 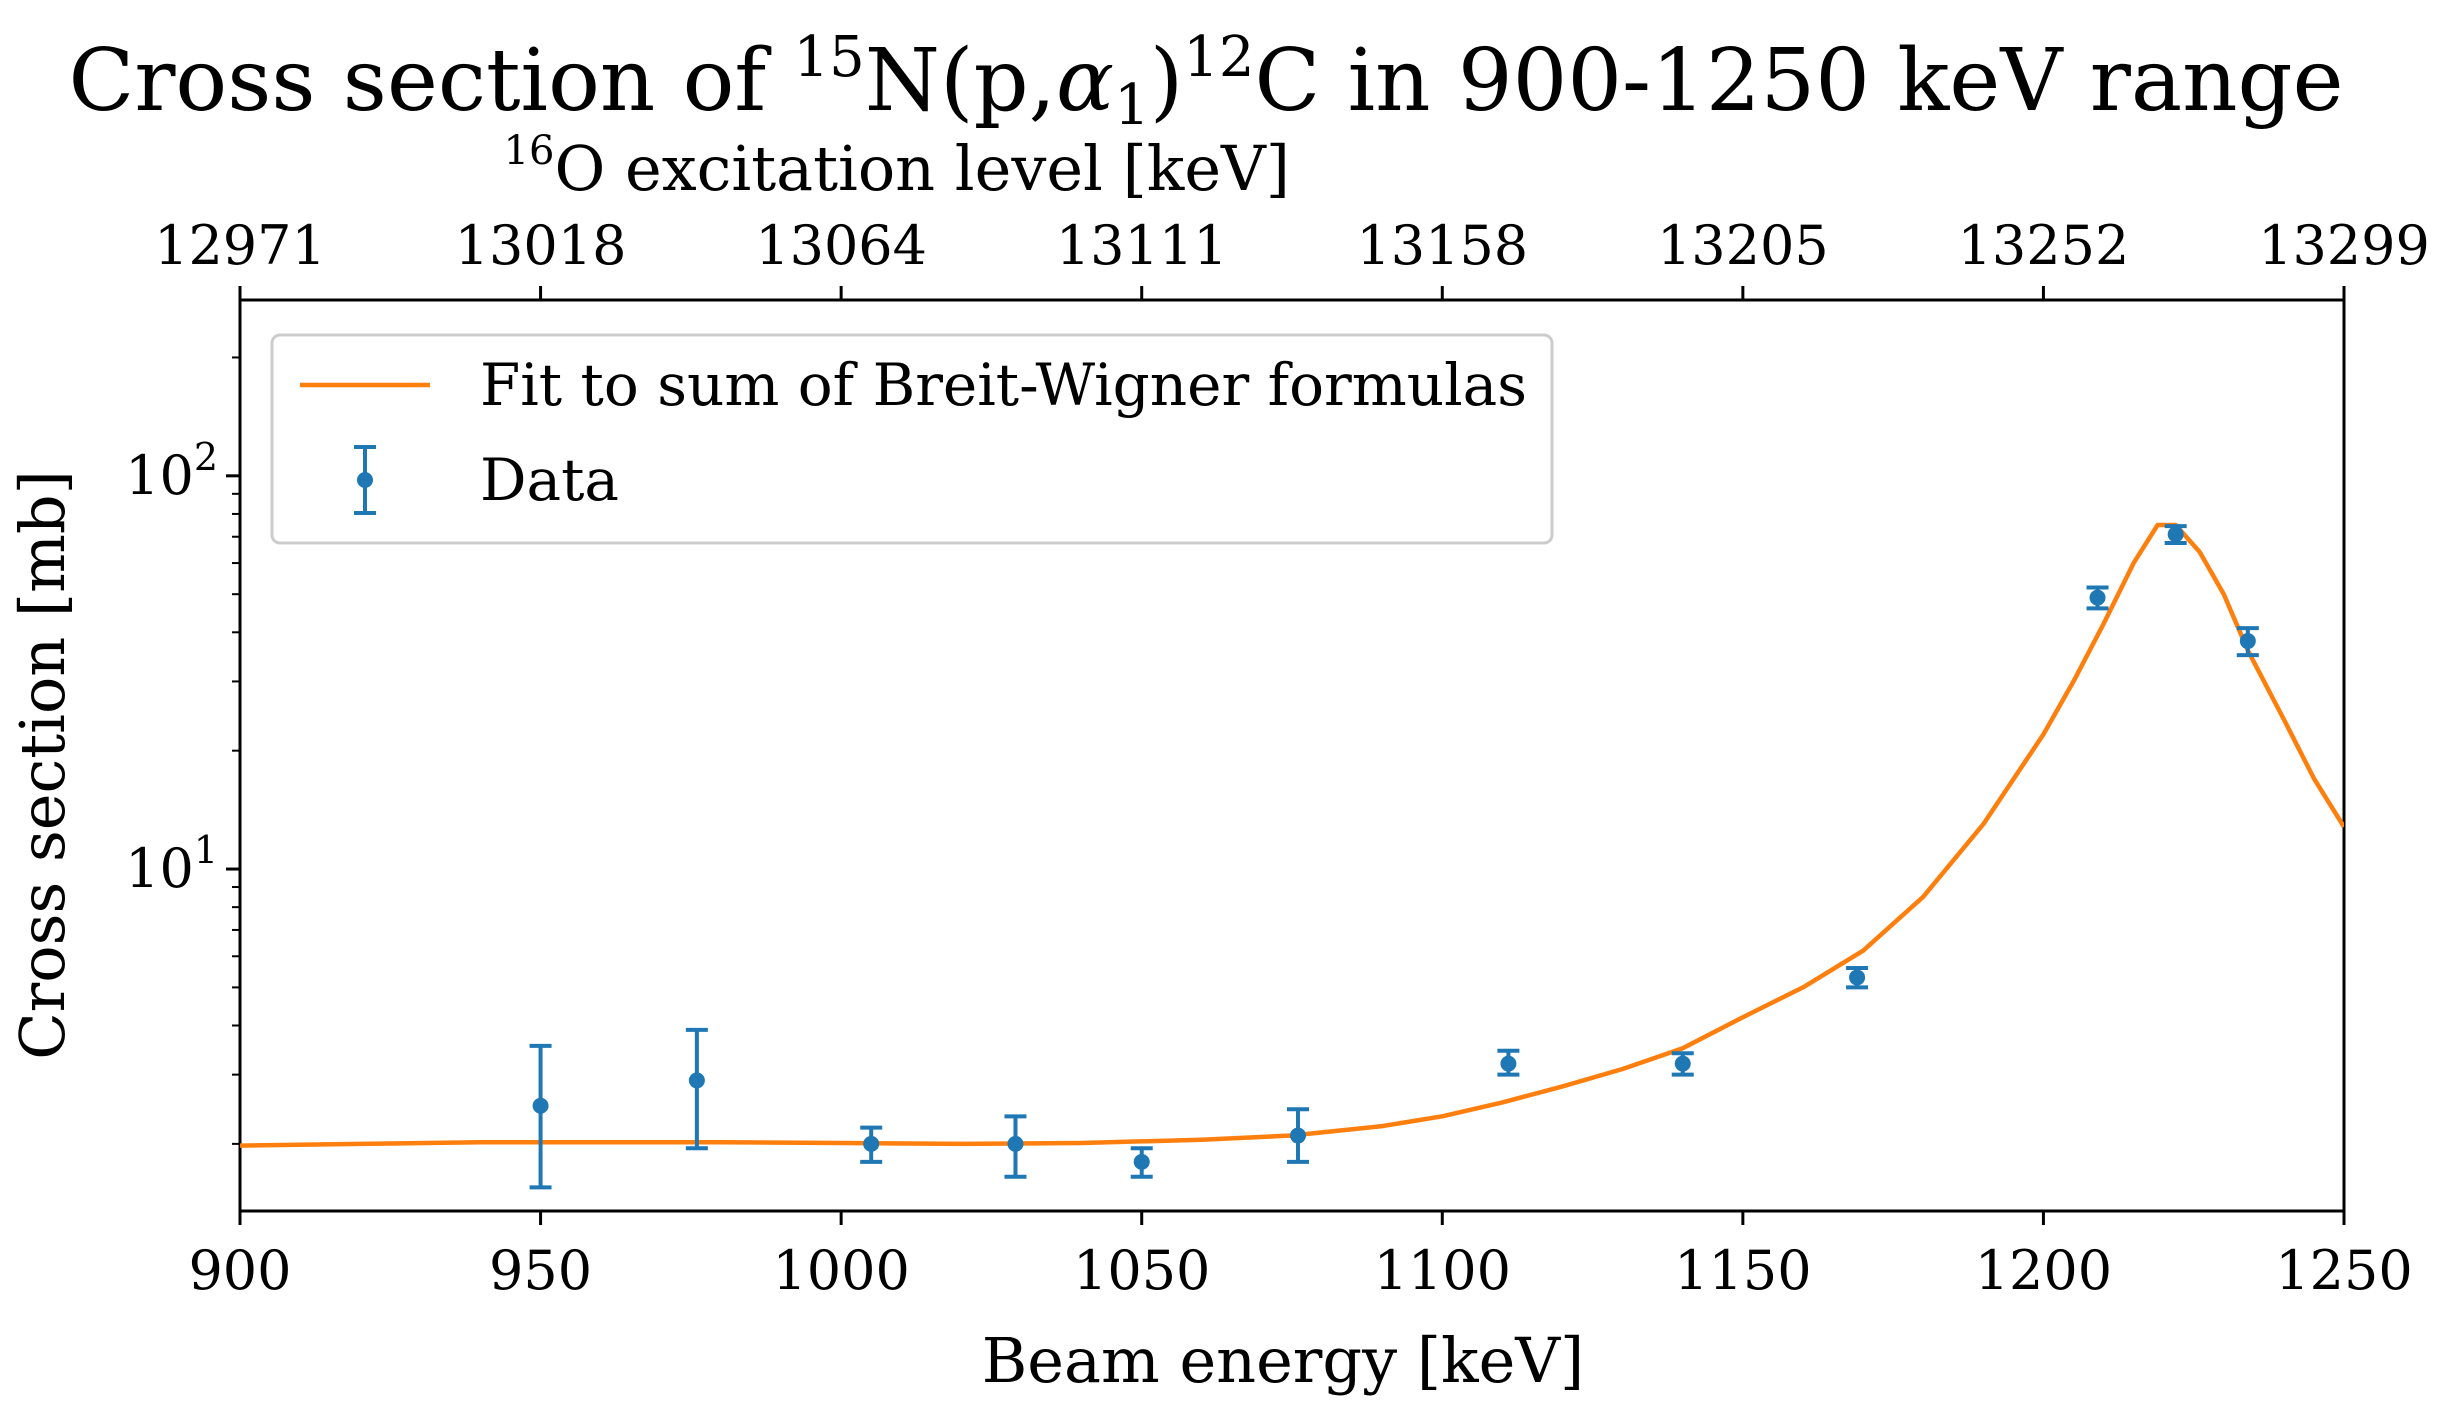 What do you see at coordinates (541, 245) in the screenshot?
I see `top-tick-label: 13018` at bounding box center [541, 245].